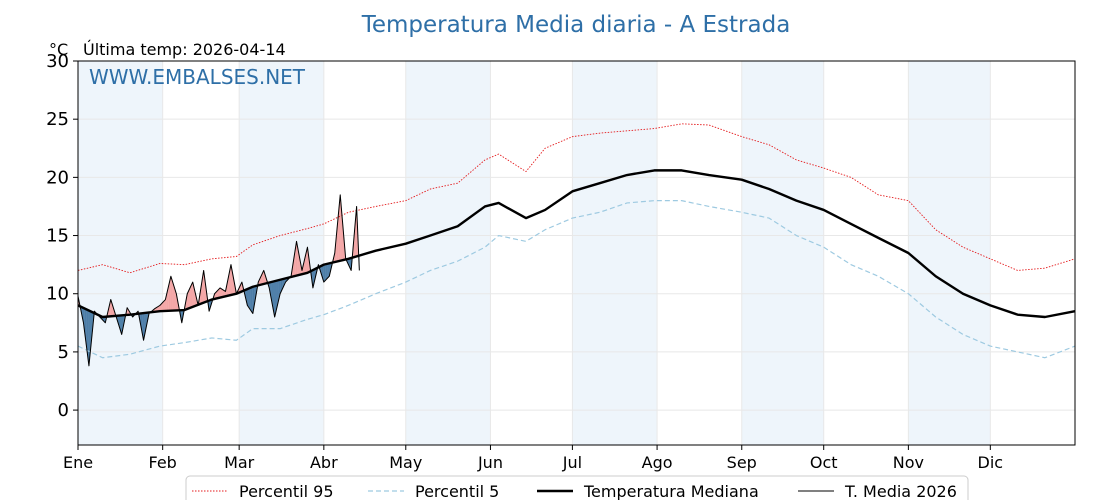 Image resolution: width=1120 pixels, height=500 pixels. What do you see at coordinates (448, 253) in the screenshot?
I see `month-band-may` at bounding box center [448, 253].